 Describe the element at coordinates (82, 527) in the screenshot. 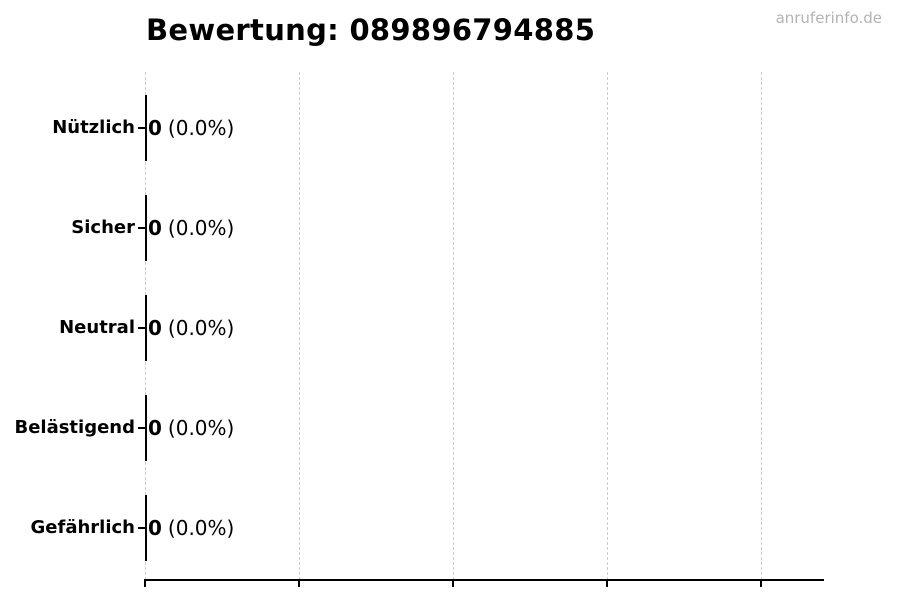

I see `category-label: Gefährlich` at that location.